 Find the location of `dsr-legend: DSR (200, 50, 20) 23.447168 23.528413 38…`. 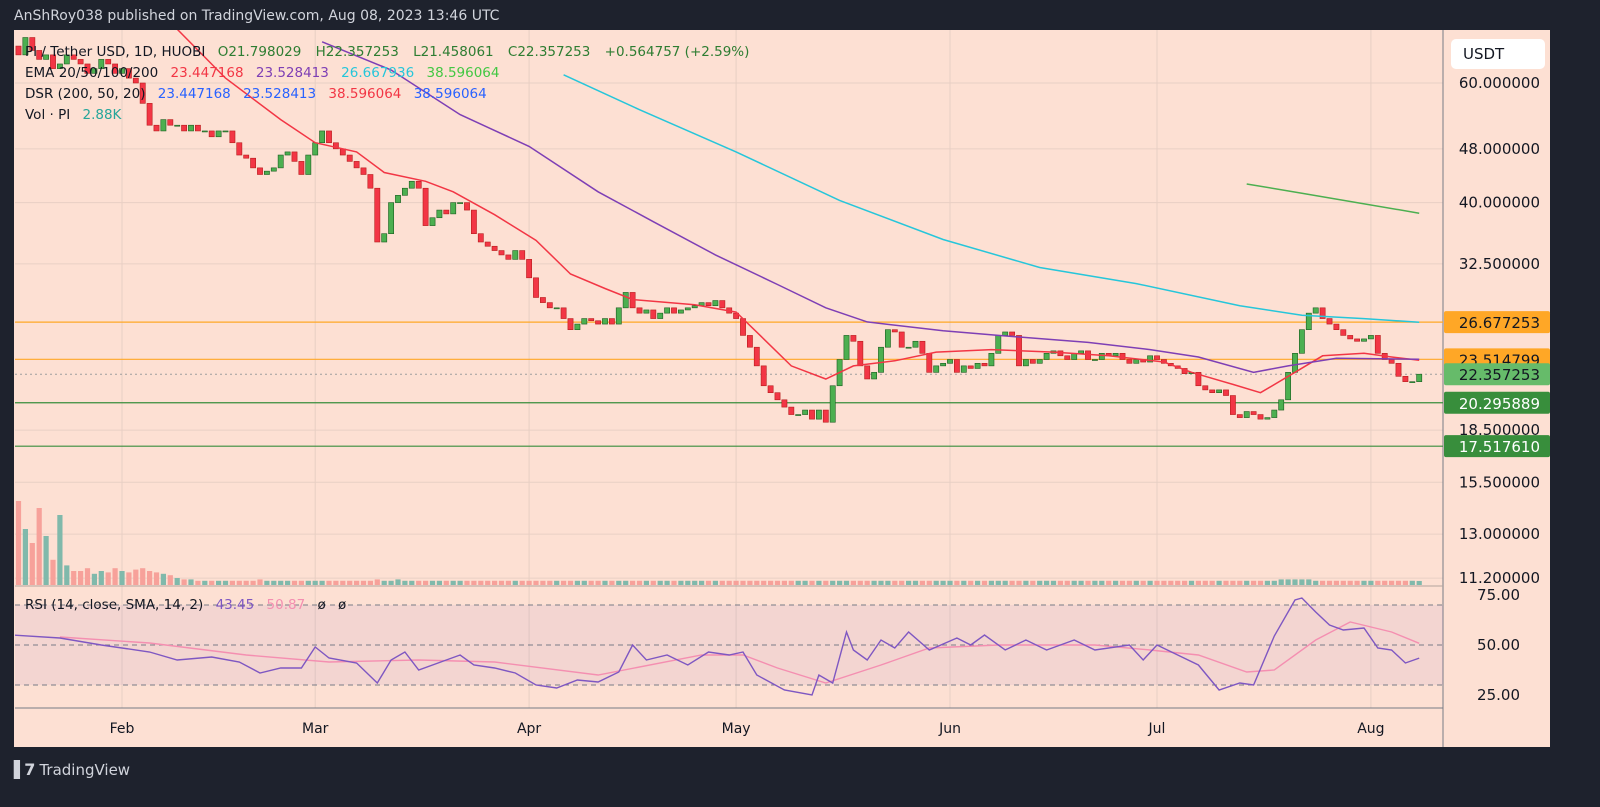

dsr-legend: DSR (200, 50, 20) 23.447168 23.528413 38… is located at coordinates (260, 94).